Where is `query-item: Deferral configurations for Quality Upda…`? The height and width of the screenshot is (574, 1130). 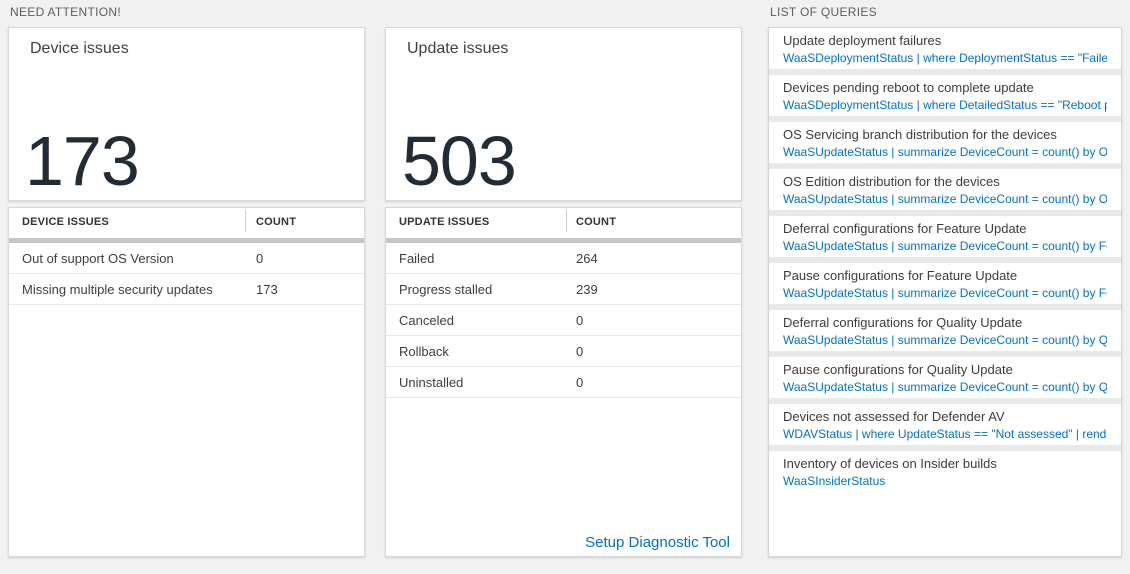 query-item: Deferral configurations for Quality Upda… is located at coordinates (945, 330).